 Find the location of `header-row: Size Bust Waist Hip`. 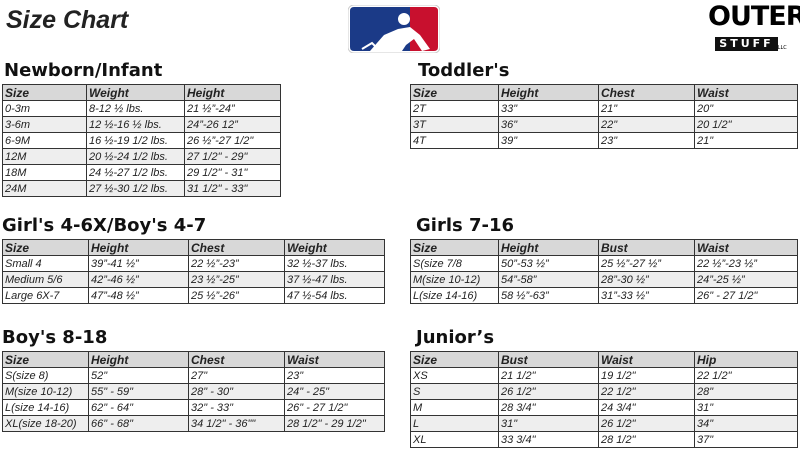

header-row: Size Bust Waist Hip is located at coordinates (604, 359).